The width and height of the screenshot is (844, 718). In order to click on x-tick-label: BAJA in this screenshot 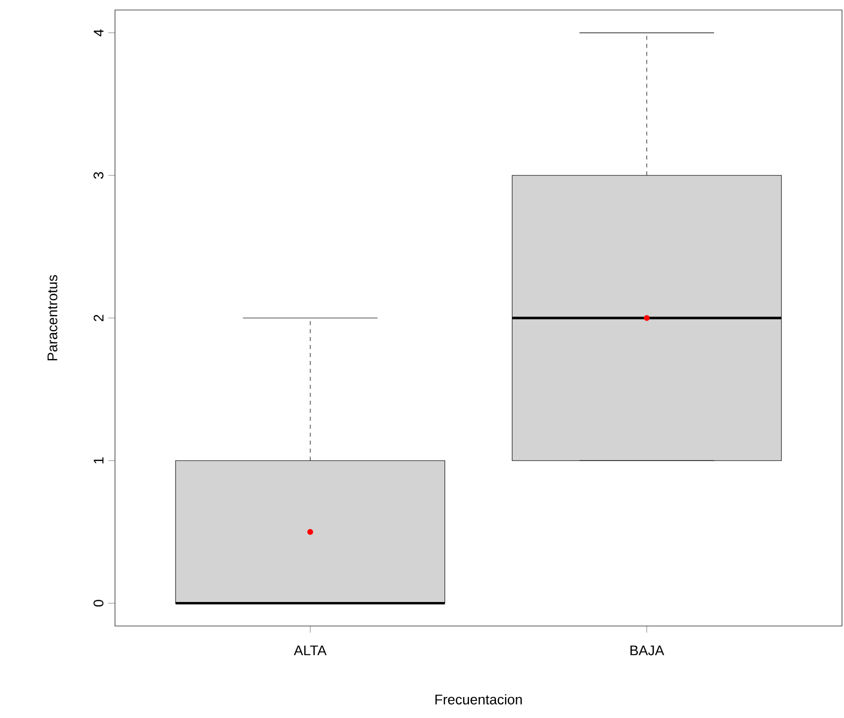, I will do `click(647, 651)`.